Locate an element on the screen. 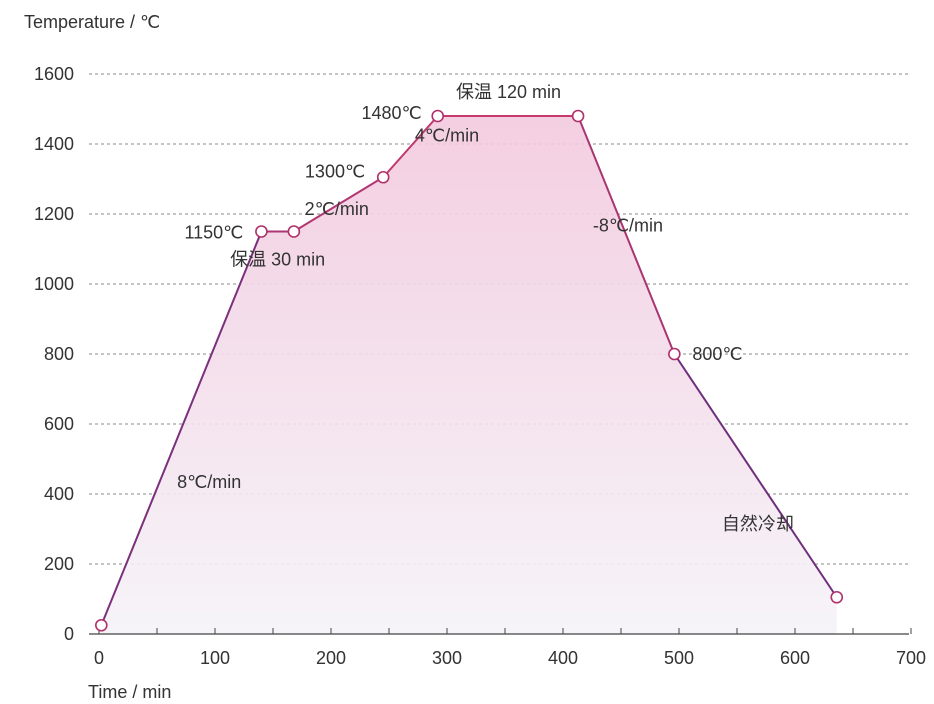 The width and height of the screenshot is (934, 704). x-tick-label: 700 is located at coordinates (911, 658).